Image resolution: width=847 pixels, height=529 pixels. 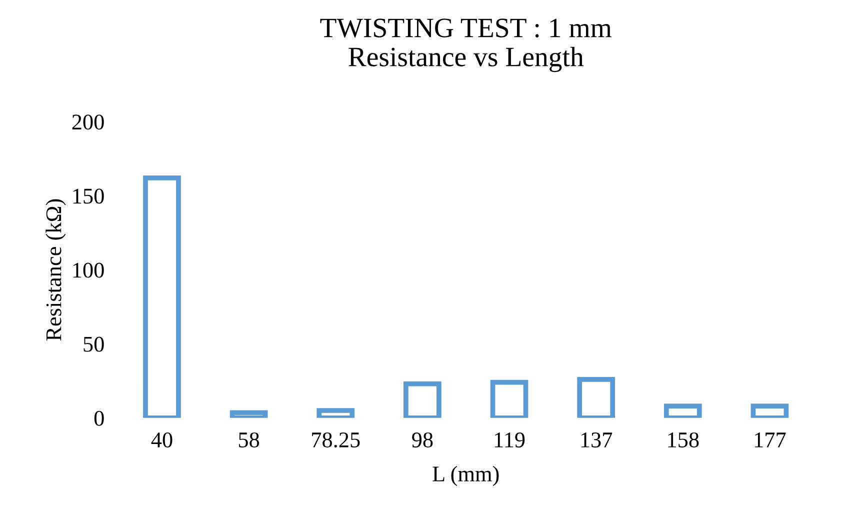 What do you see at coordinates (422, 440) in the screenshot?
I see `x-tick-label: 98` at bounding box center [422, 440].